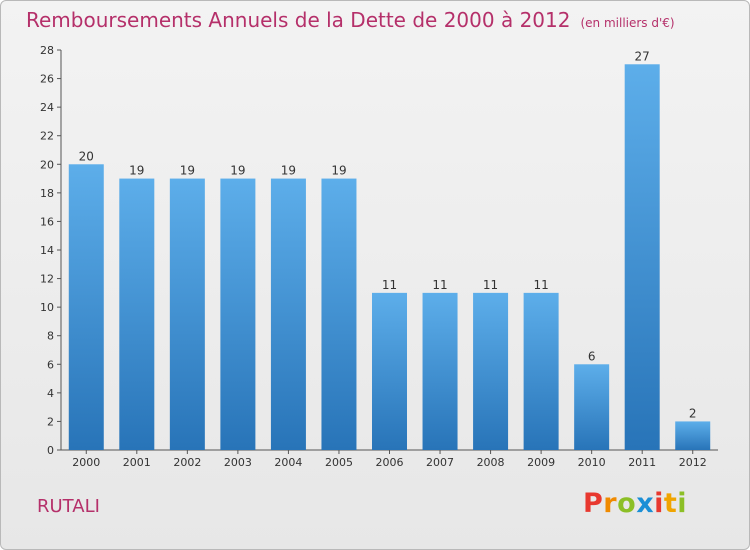  What do you see at coordinates (47, 193) in the screenshot?
I see `y-tick-label: 18` at bounding box center [47, 193].